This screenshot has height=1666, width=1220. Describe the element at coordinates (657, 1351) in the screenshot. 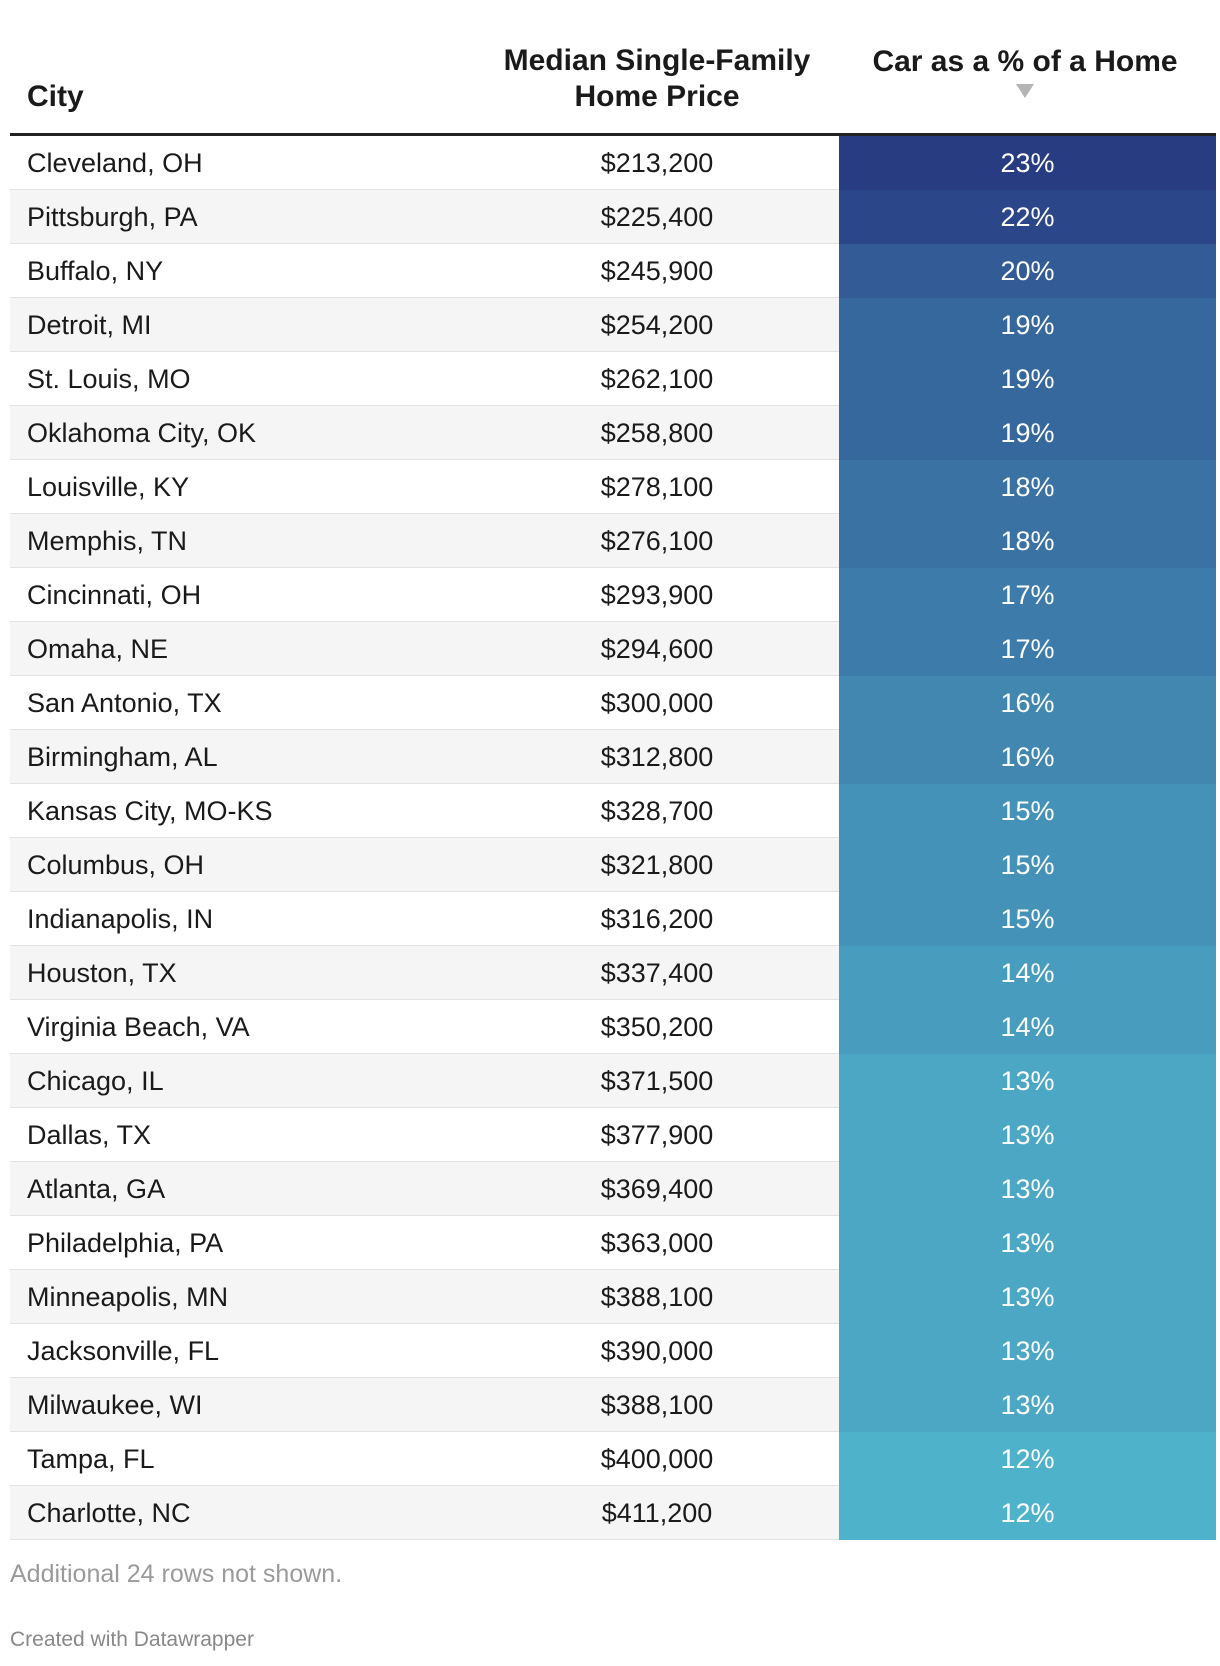

I see `cell-home-price: $390,000` at that location.